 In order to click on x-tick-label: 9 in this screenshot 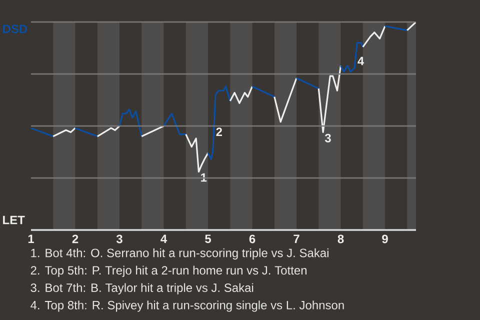, I will do `click(385, 239)`.